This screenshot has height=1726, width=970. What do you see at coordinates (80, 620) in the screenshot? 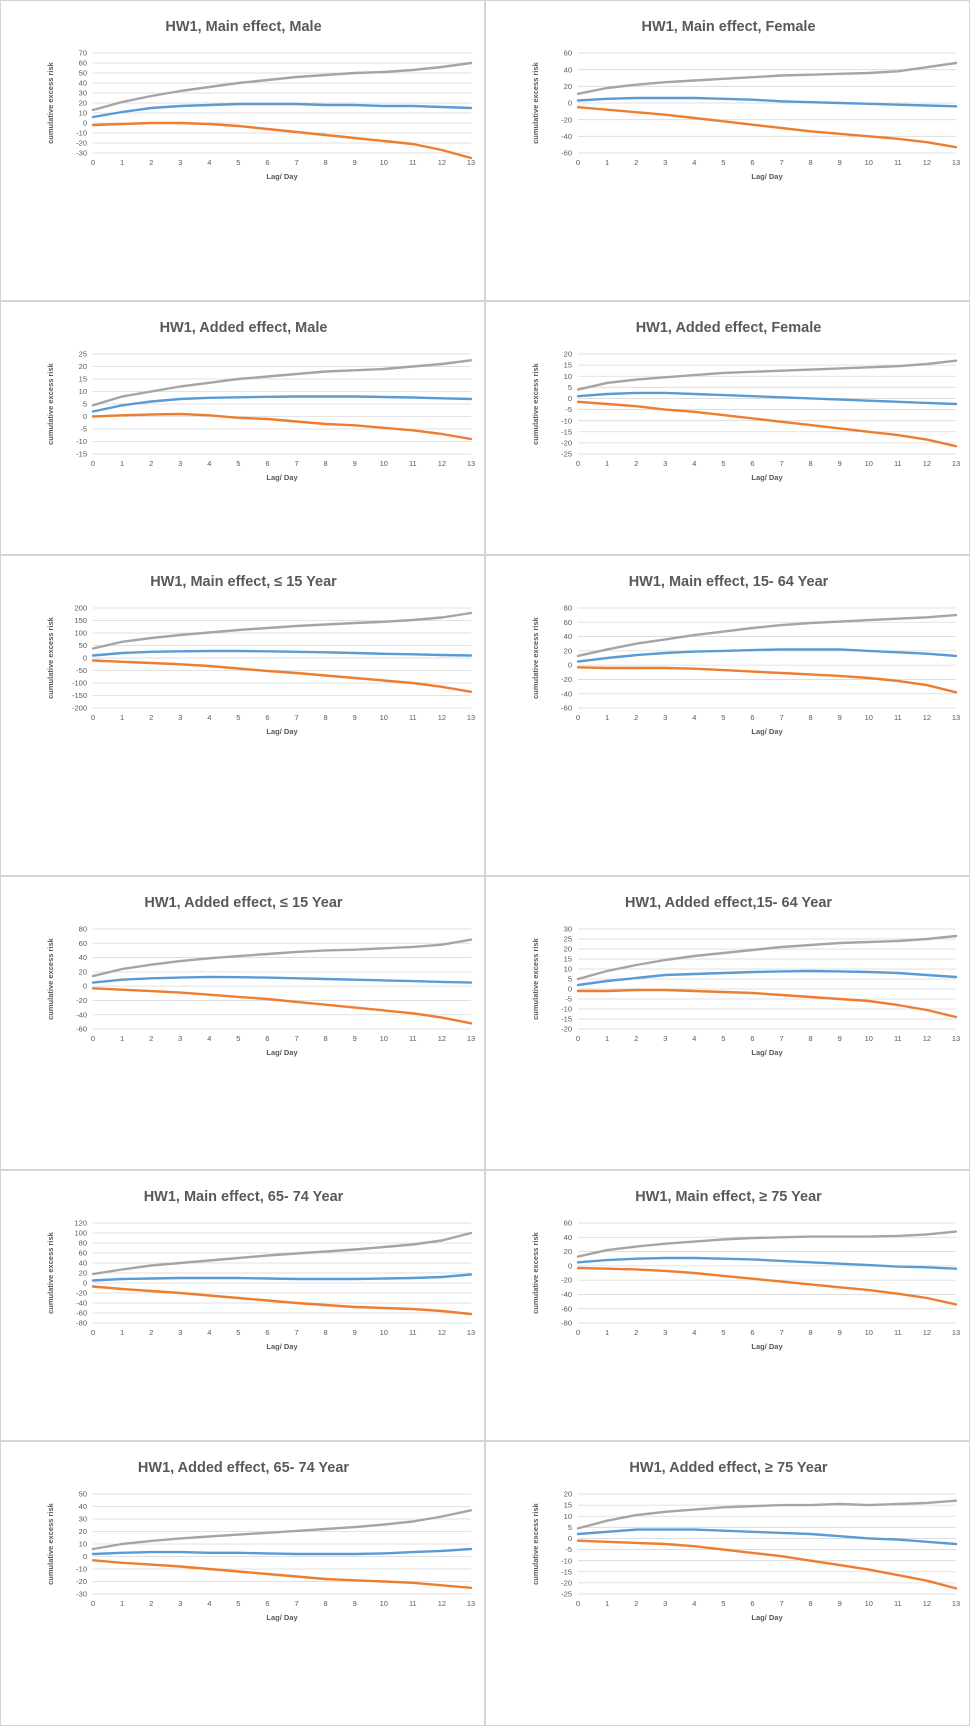
I see `y-tick-label: 150` at bounding box center [80, 620].